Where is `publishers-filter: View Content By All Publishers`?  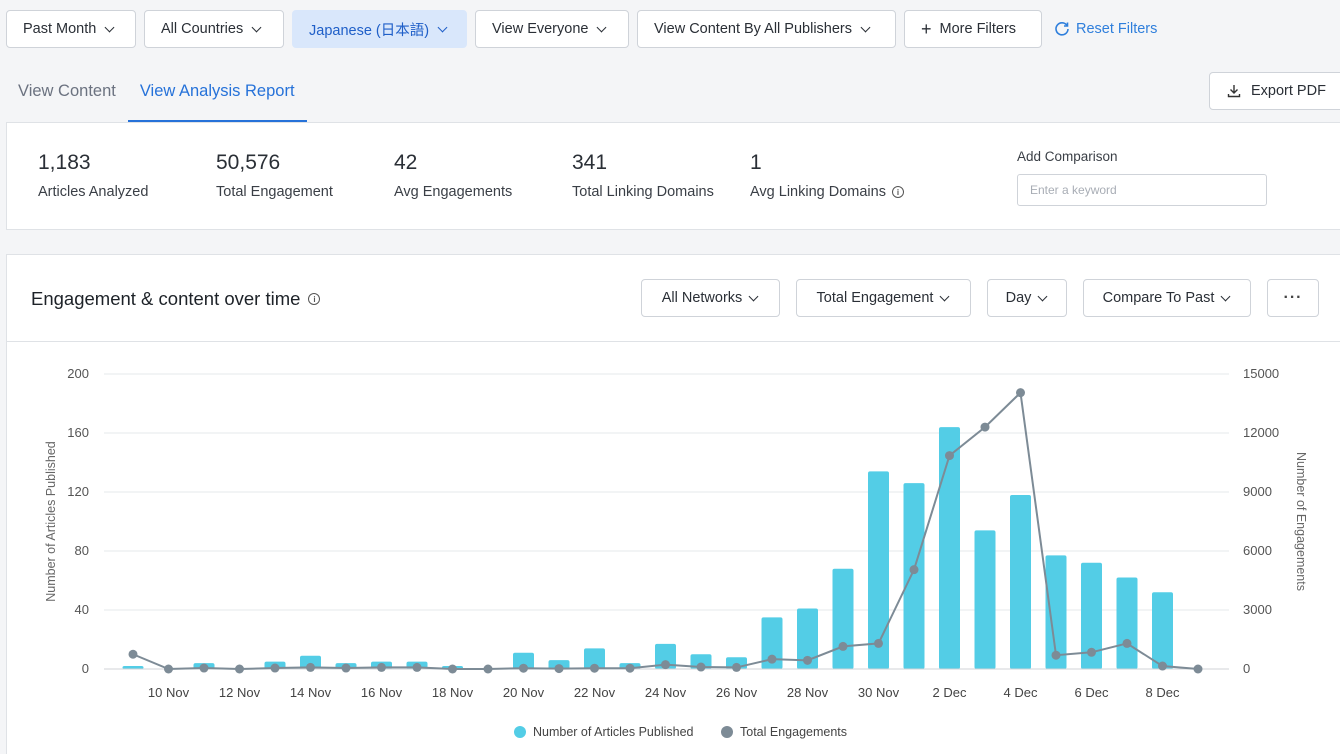
publishers-filter: View Content By All Publishers is located at coordinates (766, 29).